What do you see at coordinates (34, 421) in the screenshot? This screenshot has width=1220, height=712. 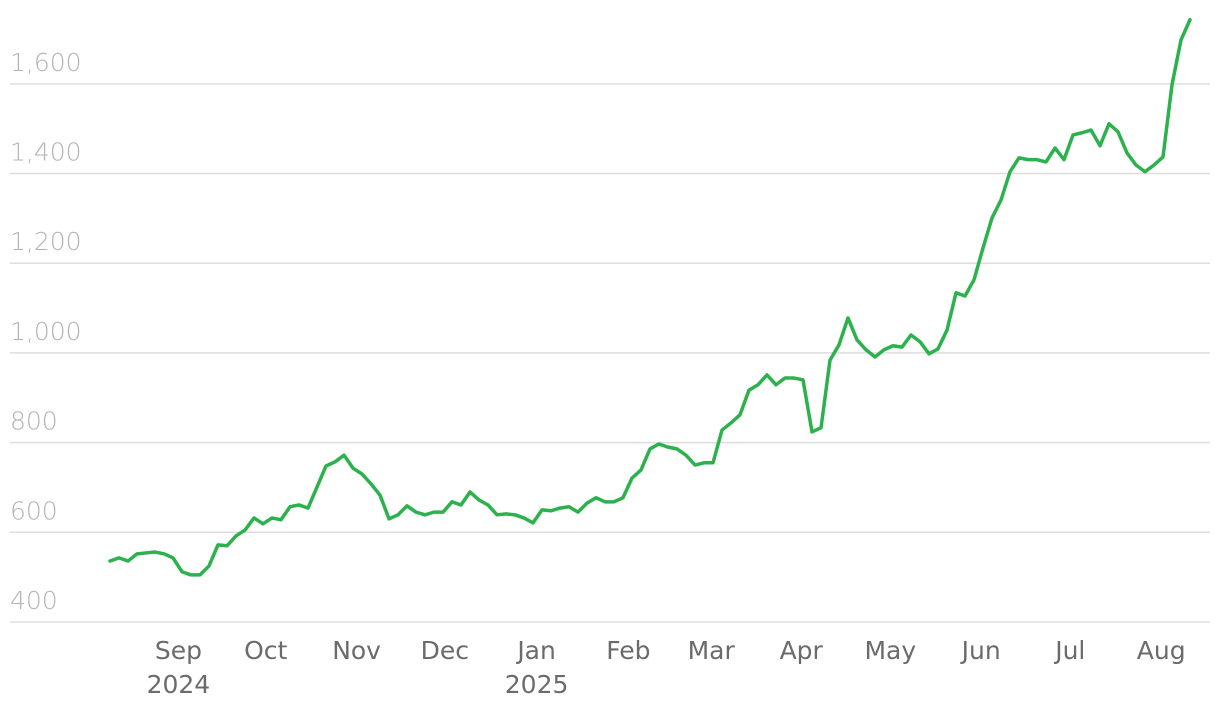 I see `y-tick-label: 800` at bounding box center [34, 421].